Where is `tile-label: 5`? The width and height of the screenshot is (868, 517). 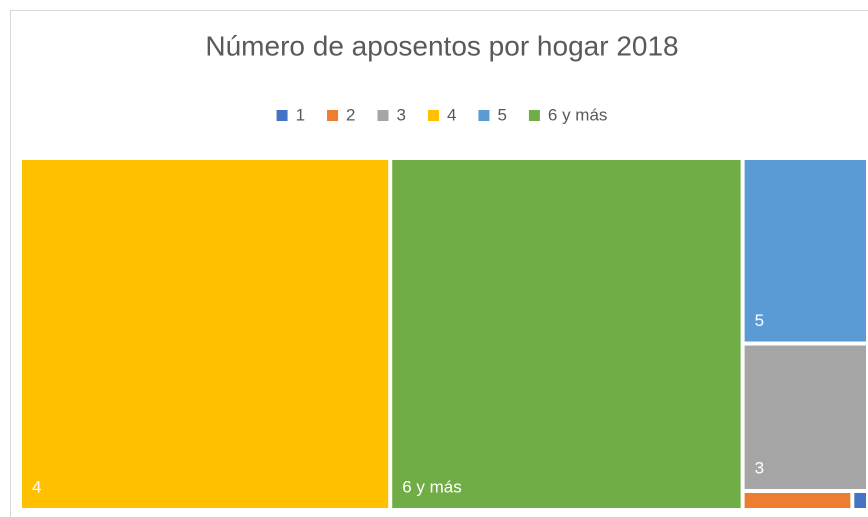 tile-label: 5 is located at coordinates (759, 320).